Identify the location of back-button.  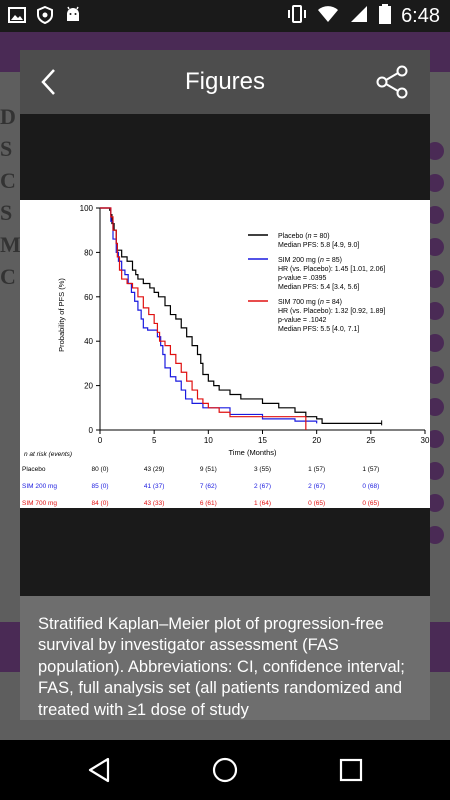
(50, 82).